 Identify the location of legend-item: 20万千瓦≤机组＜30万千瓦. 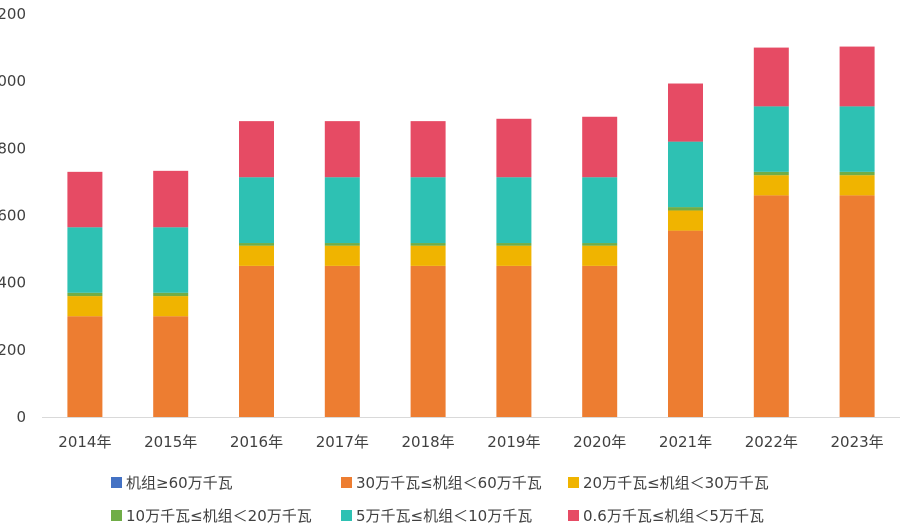
(668, 482).